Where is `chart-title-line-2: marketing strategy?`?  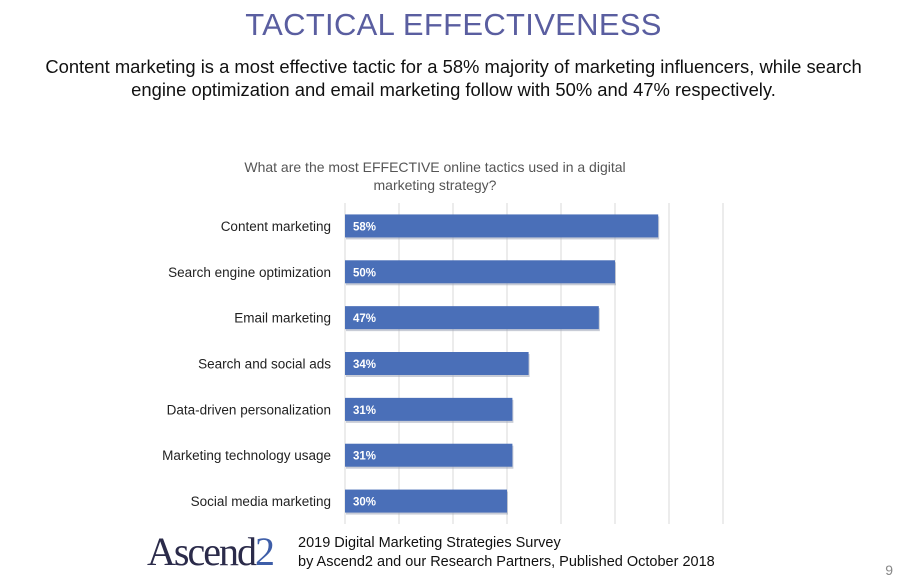 chart-title-line-2: marketing strategy? is located at coordinates (435, 185).